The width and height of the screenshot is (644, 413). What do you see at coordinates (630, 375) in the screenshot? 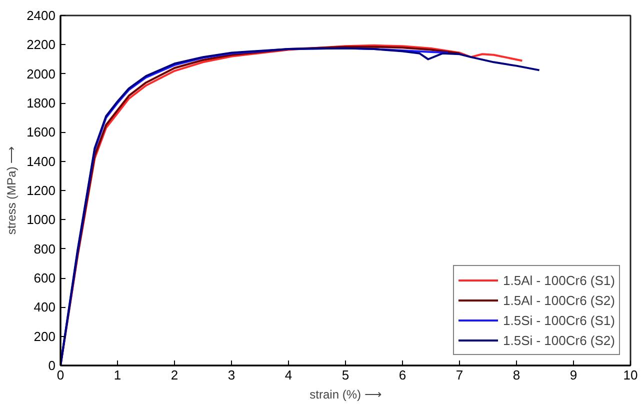
I see `x-tick-label: 10` at bounding box center [630, 375].